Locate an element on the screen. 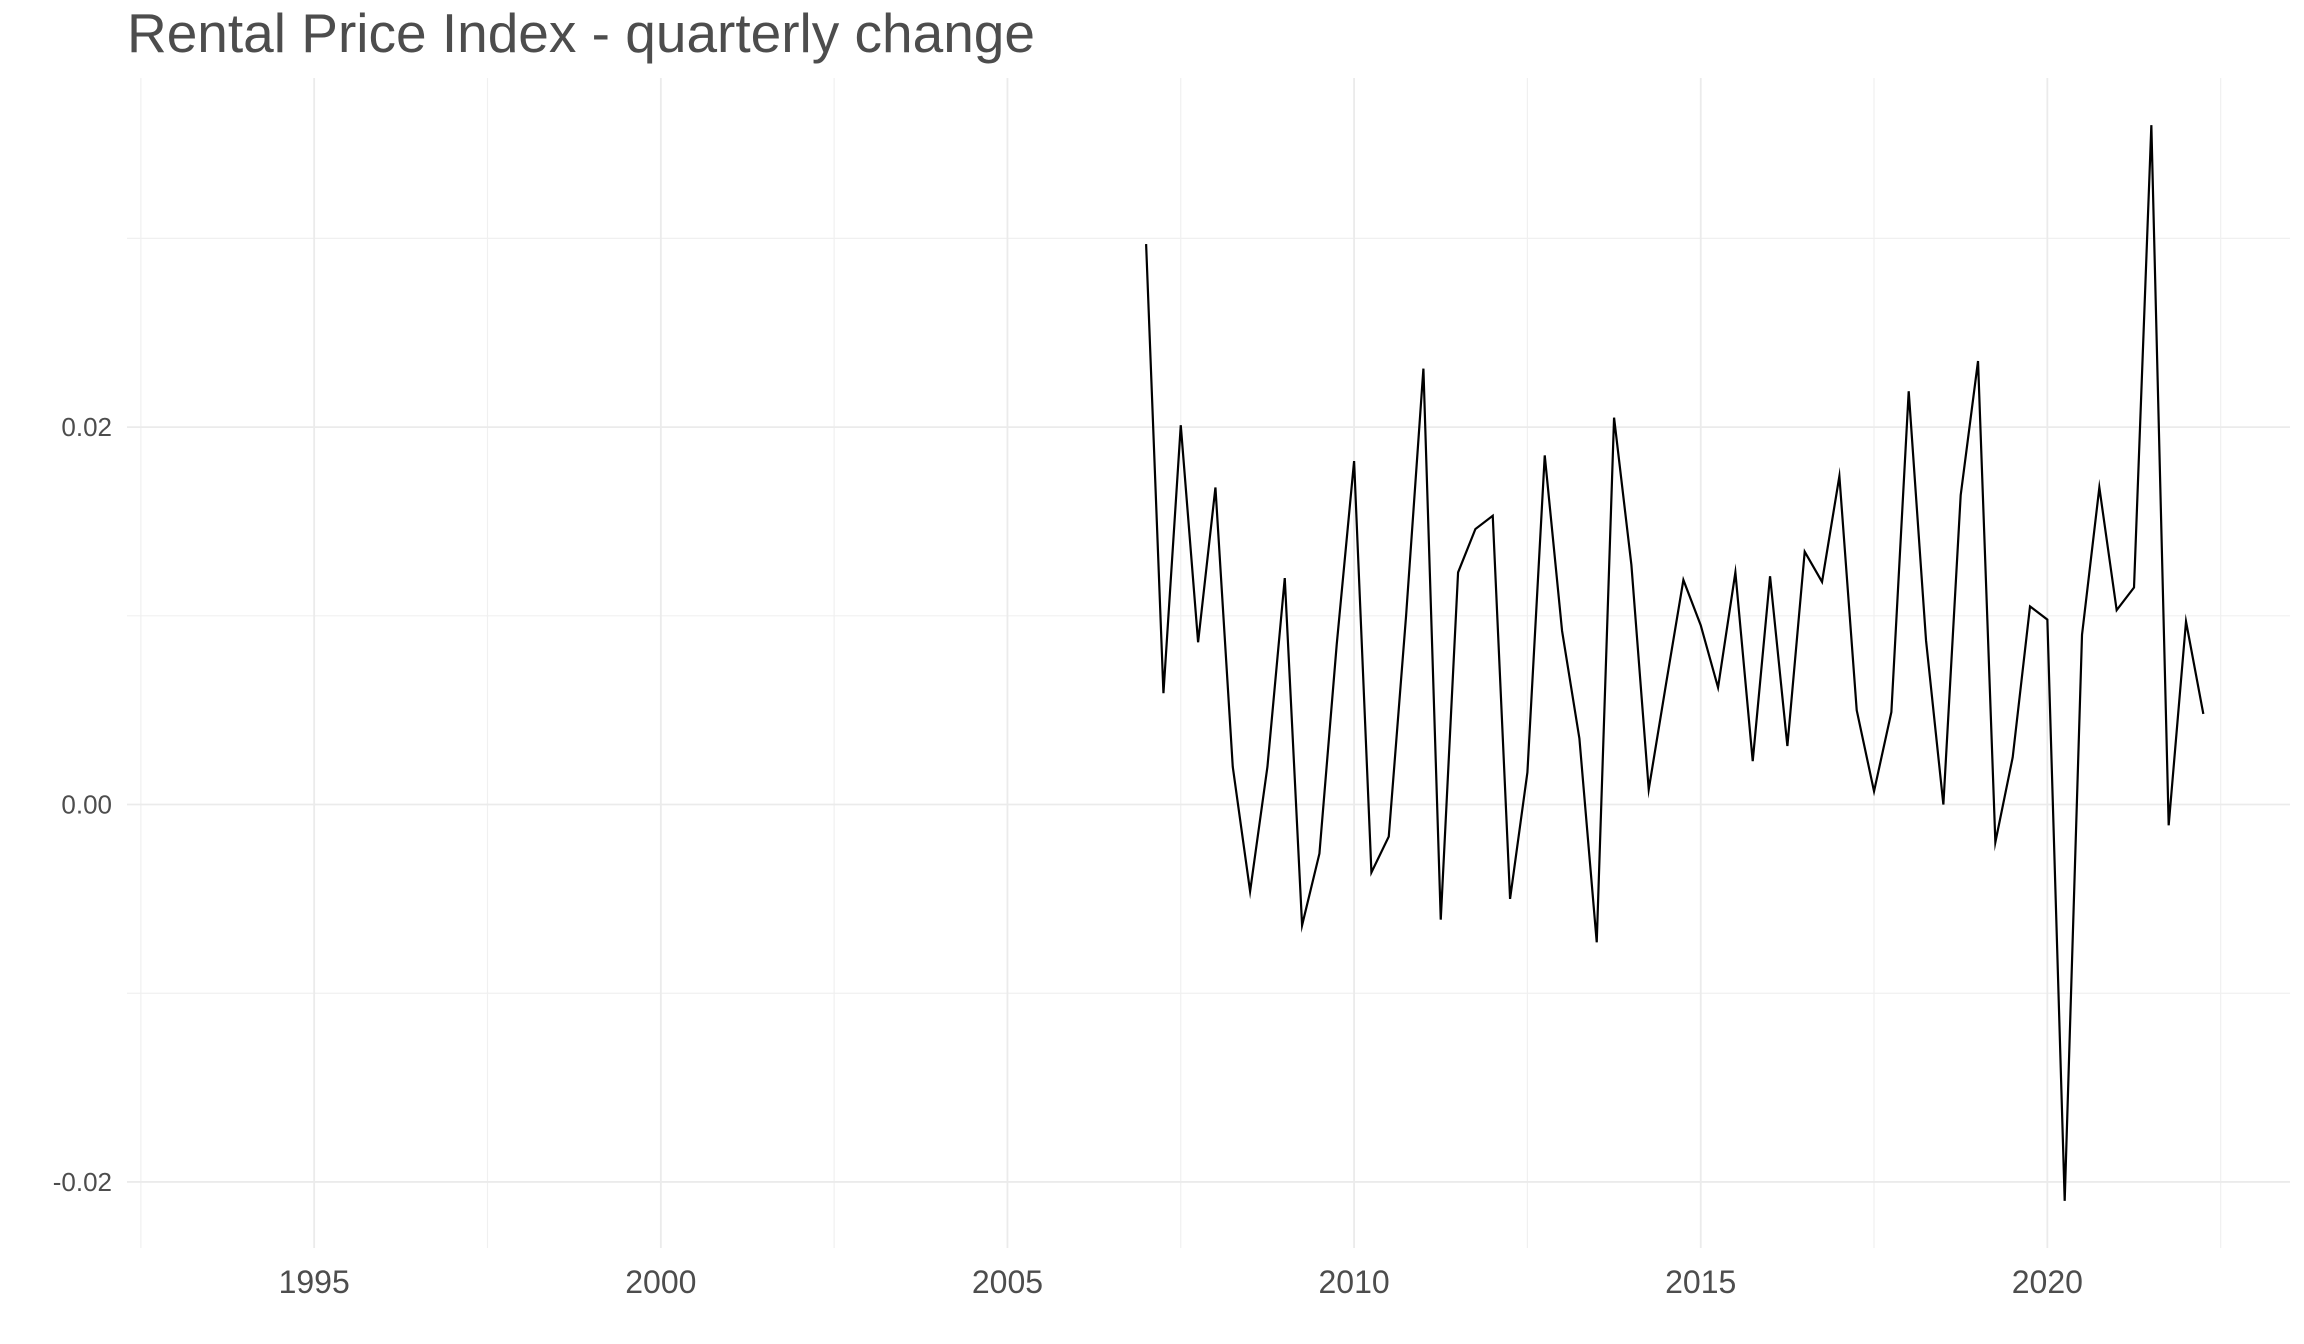 The height and width of the screenshot is (1344, 2304). x-tick-label: 2020 is located at coordinates (2047, 1282).